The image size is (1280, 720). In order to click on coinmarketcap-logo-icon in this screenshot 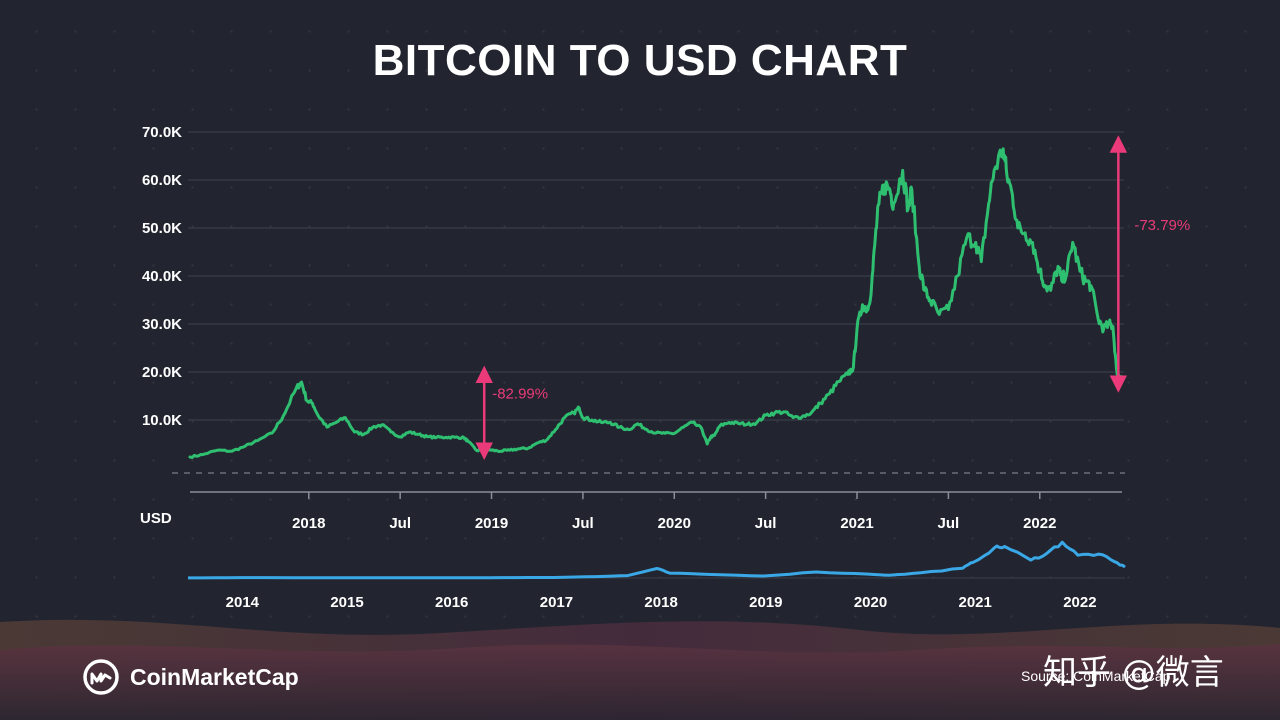, I will do `click(101, 677)`.